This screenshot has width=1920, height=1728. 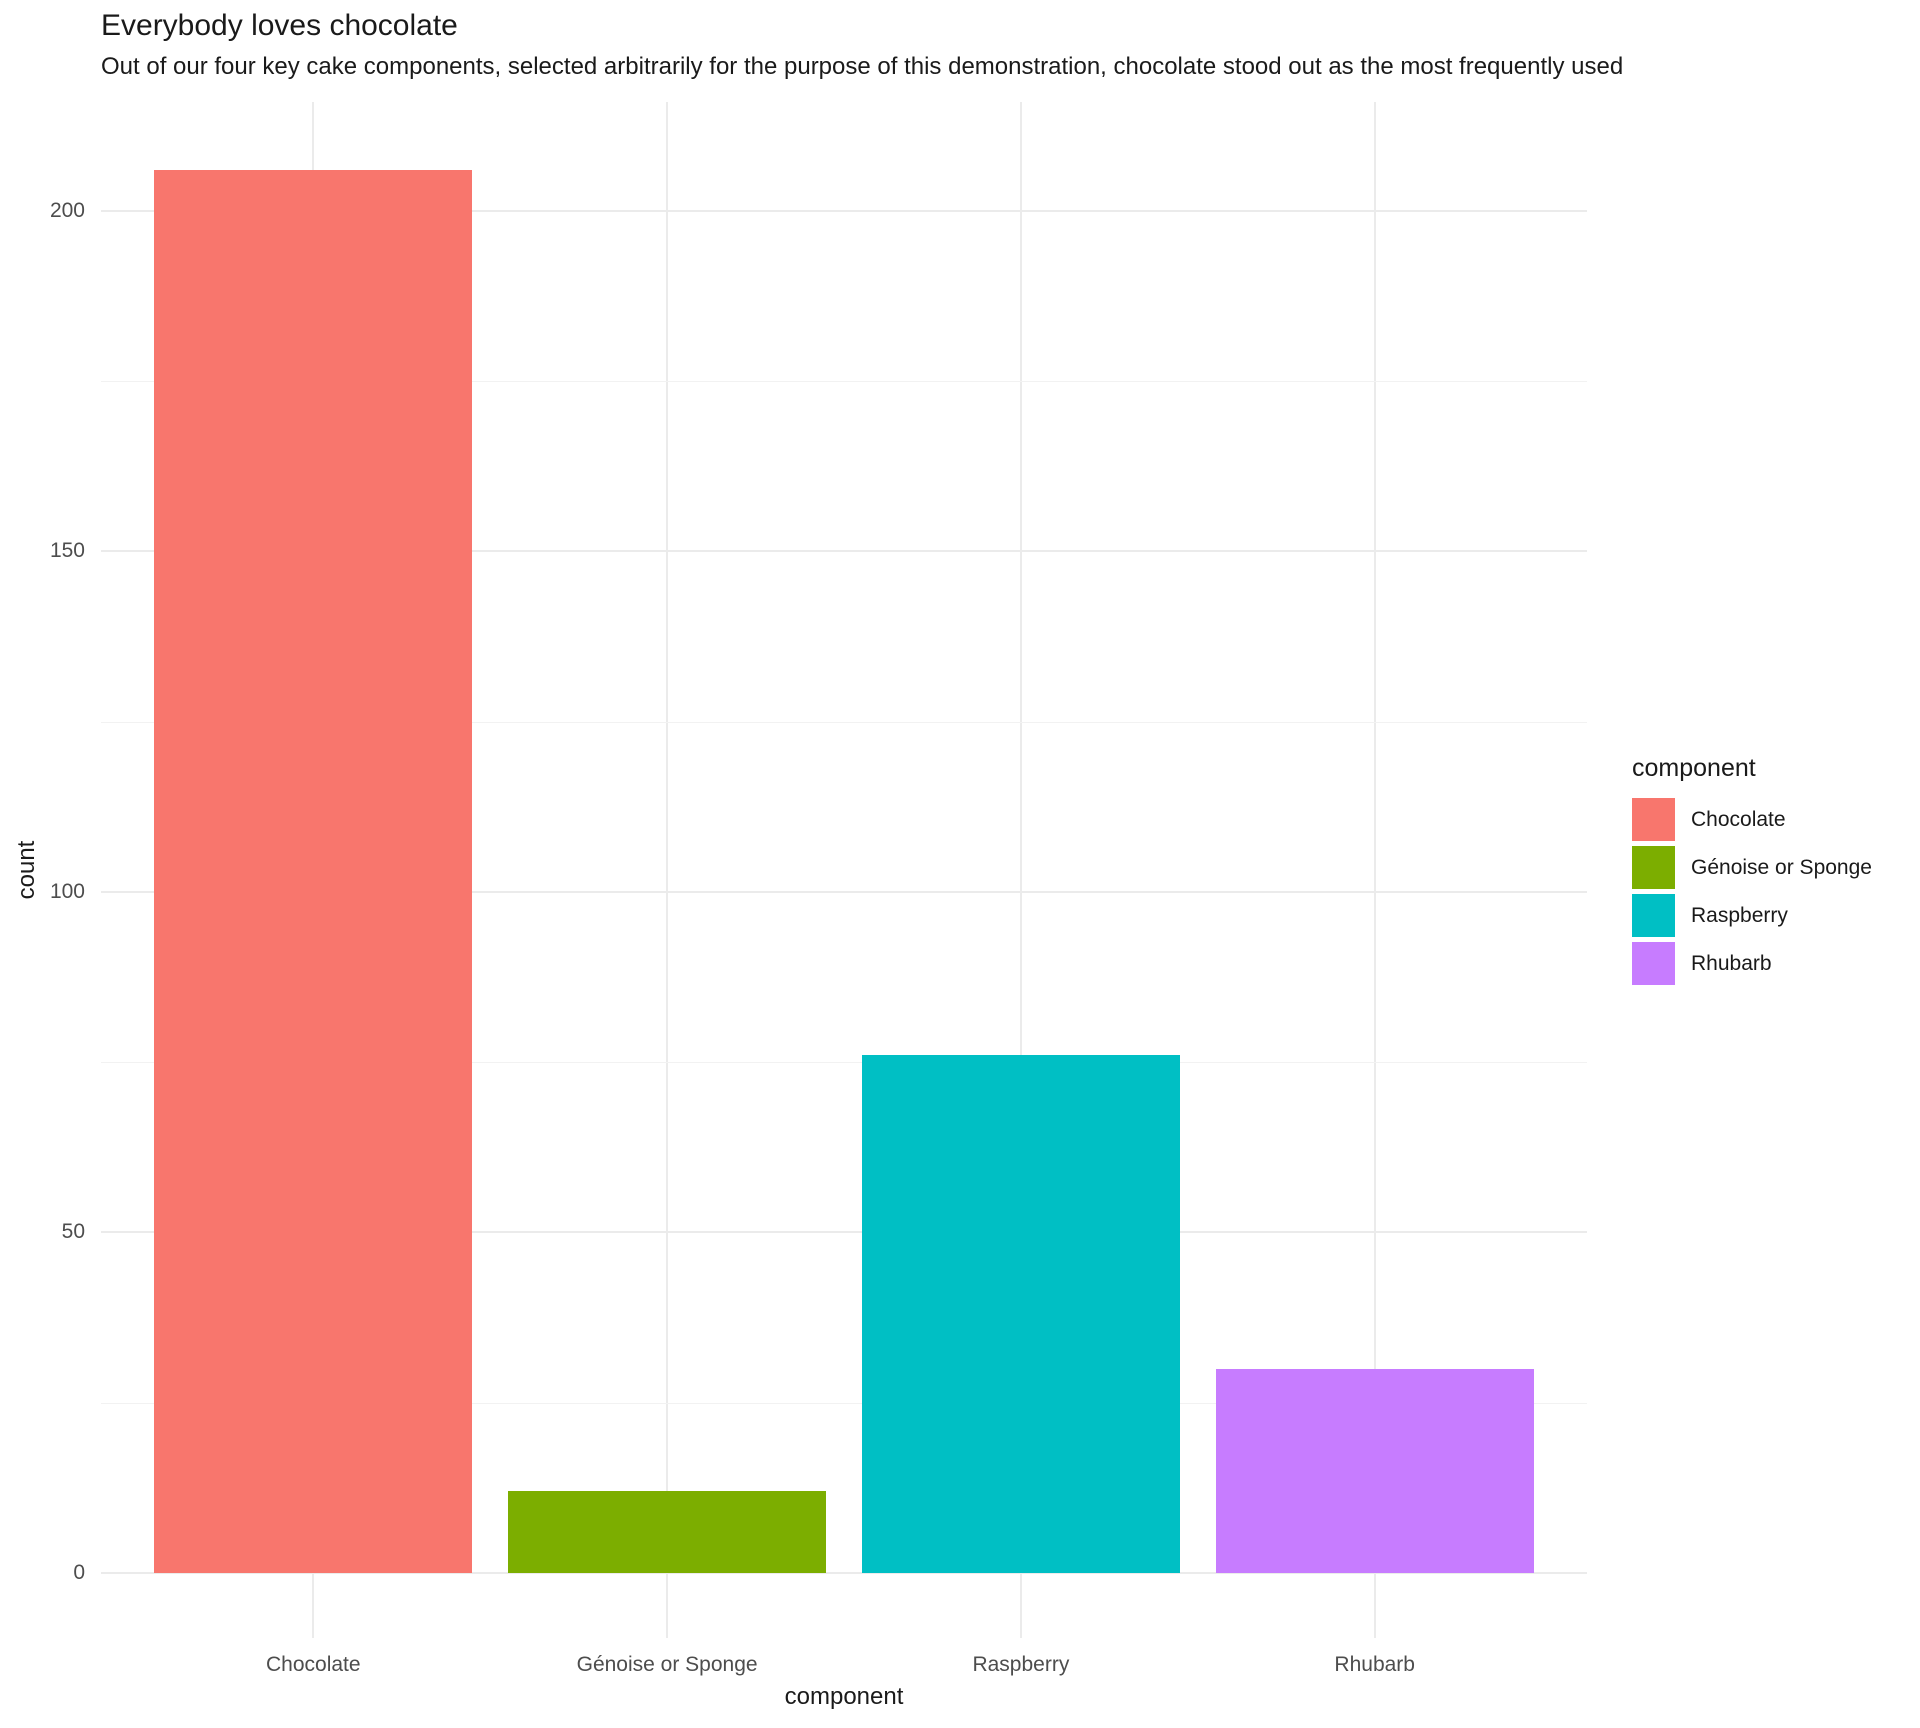 What do you see at coordinates (844, 1232) in the screenshot?
I see `gridline-major-y50` at bounding box center [844, 1232].